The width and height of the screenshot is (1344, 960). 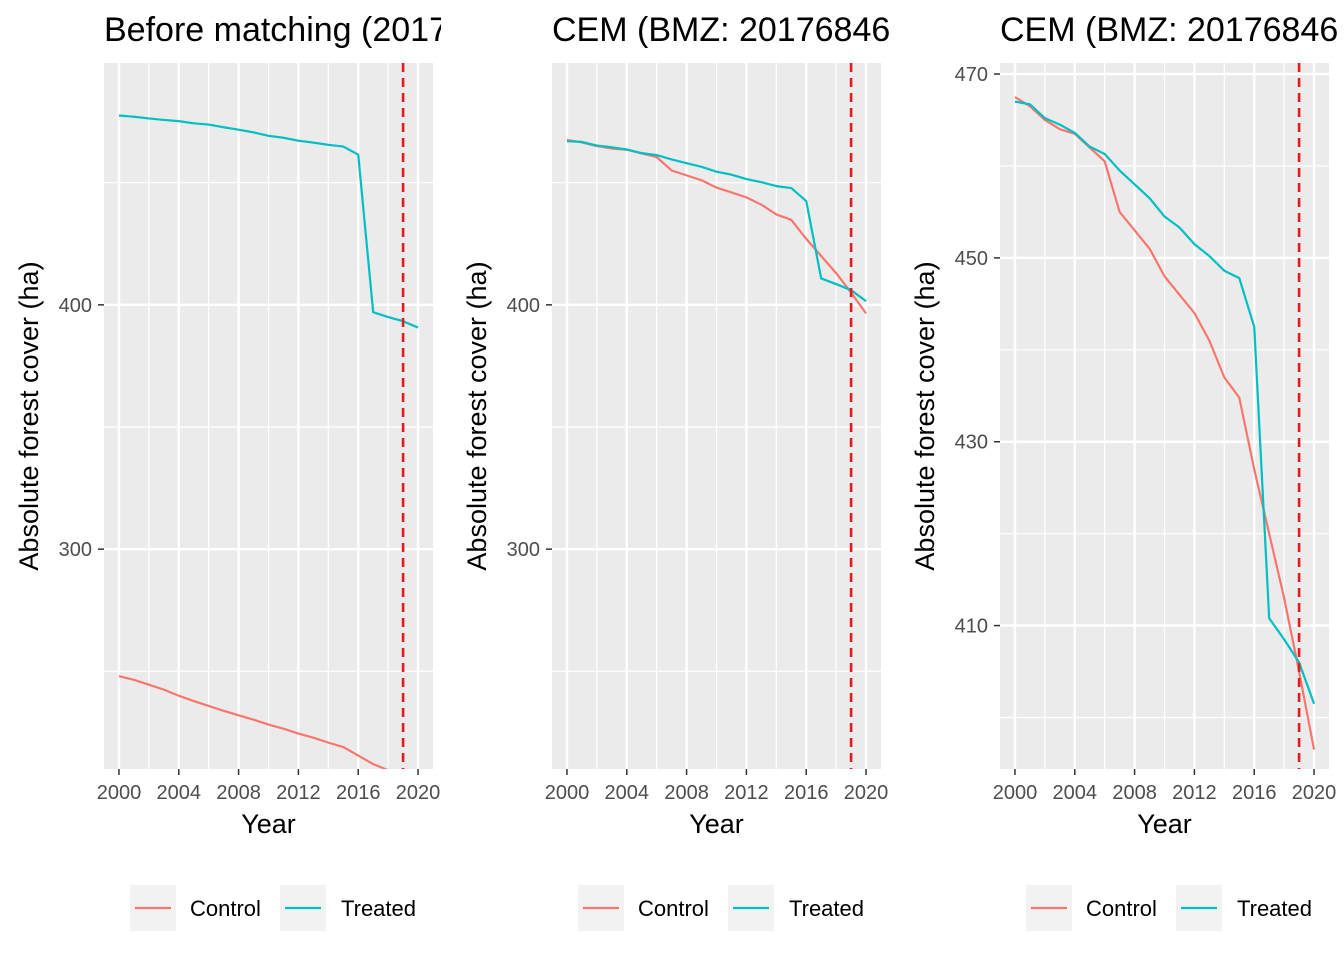 I want to click on y-tick-label: 450, so click(x=971, y=259).